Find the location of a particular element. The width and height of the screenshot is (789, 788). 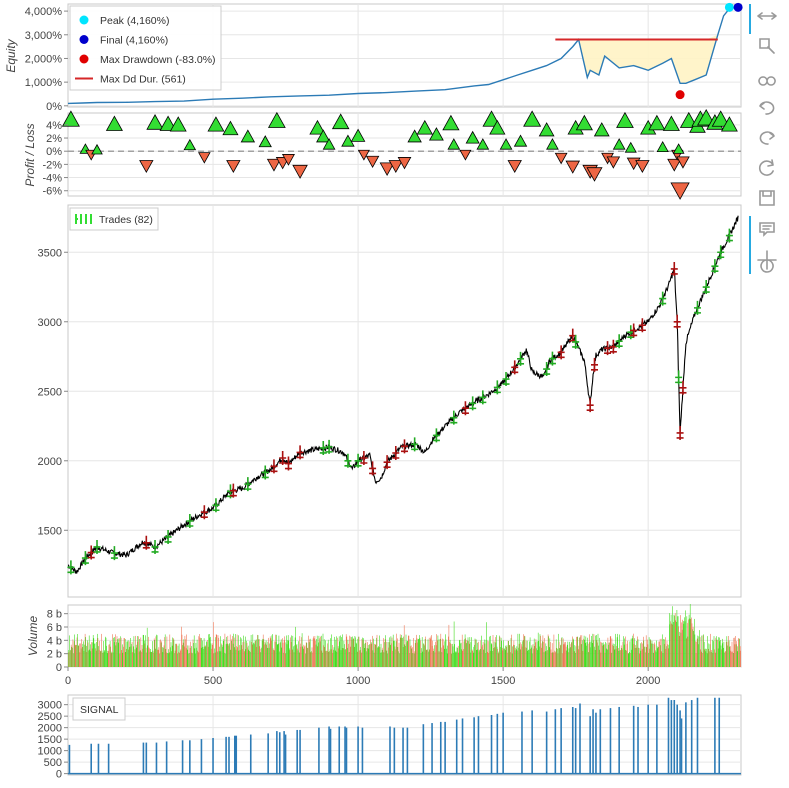

wheel-zoom-tool-button is located at coordinates (767, 77).